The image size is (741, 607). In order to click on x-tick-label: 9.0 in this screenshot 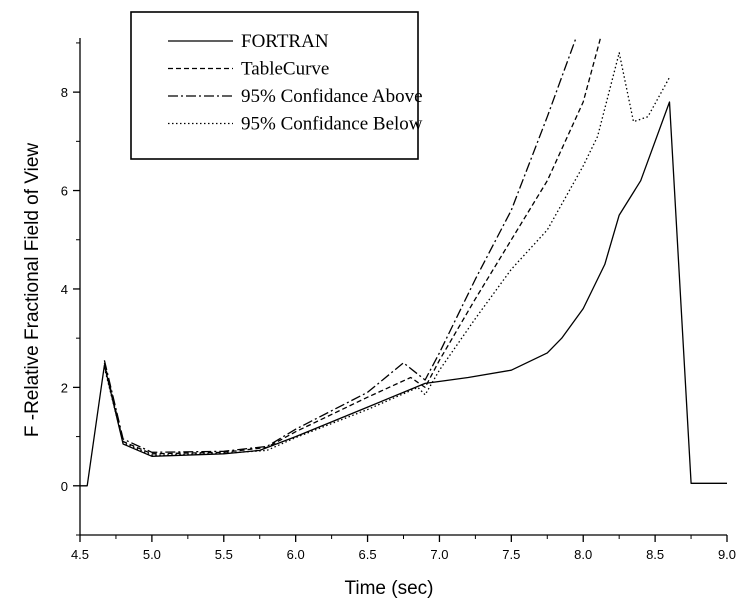, I will do `click(727, 554)`.